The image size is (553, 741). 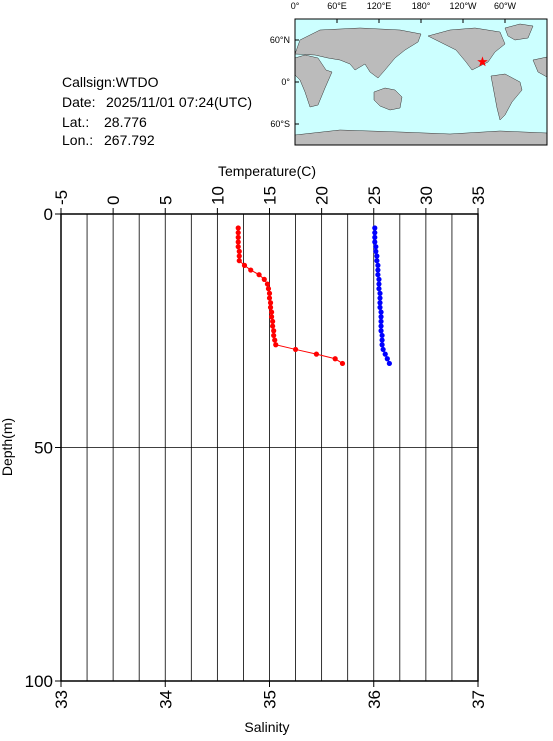 I want to click on x-tick-label: -5, so click(x=61, y=197).